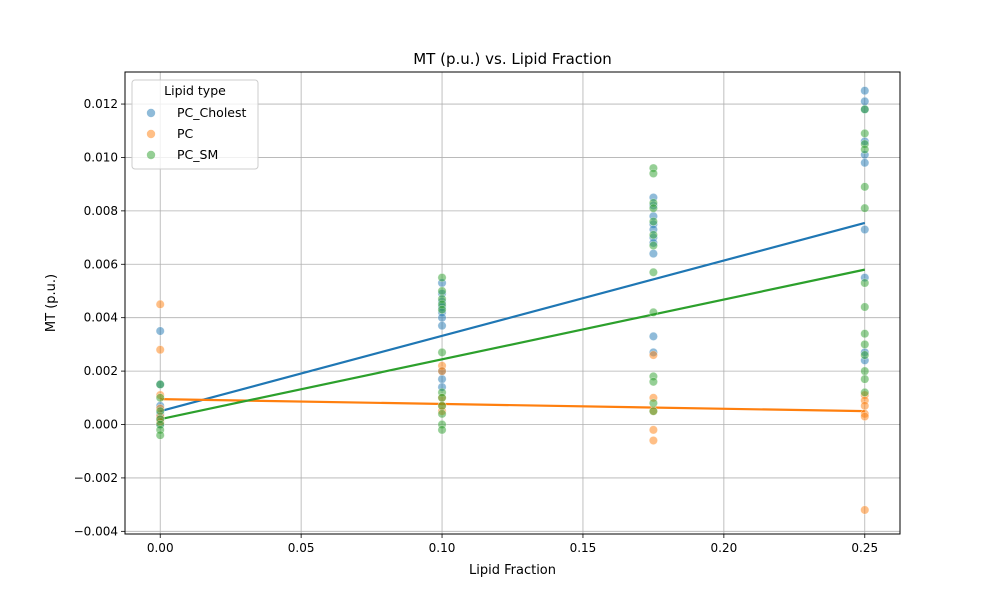 This screenshot has width=1000, height=600. Describe the element at coordinates (101, 104) in the screenshot. I see `y-tick-label: 0.012` at that location.